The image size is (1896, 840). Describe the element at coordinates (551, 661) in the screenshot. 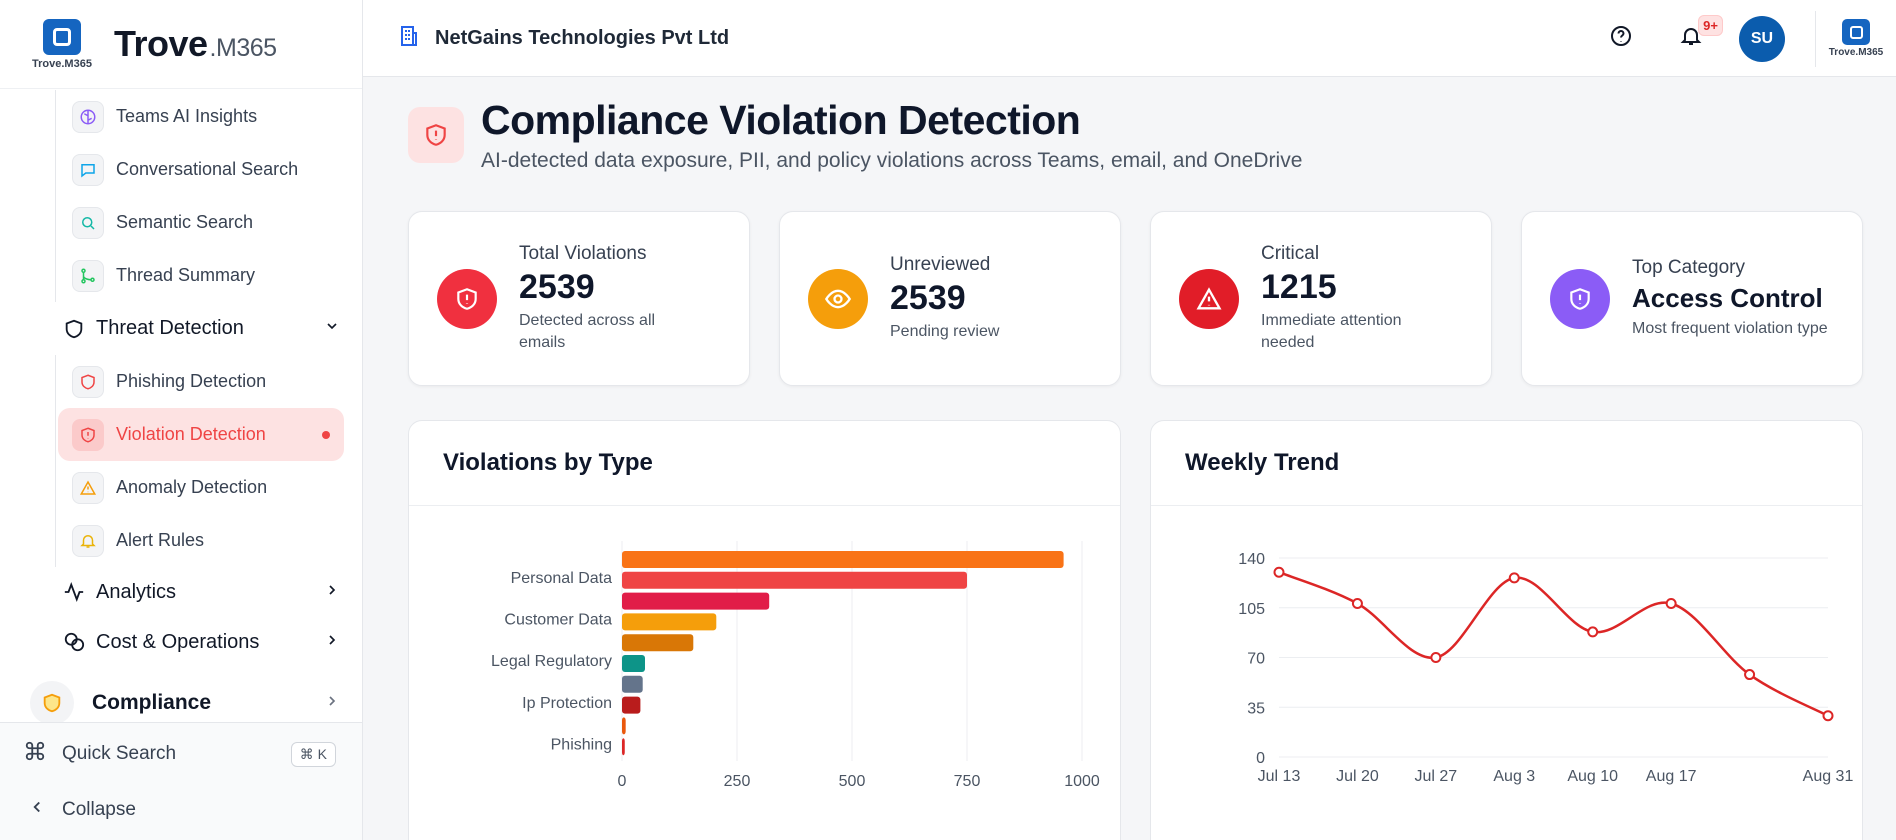

I see `y-tick-label: Legal Regulatory` at that location.